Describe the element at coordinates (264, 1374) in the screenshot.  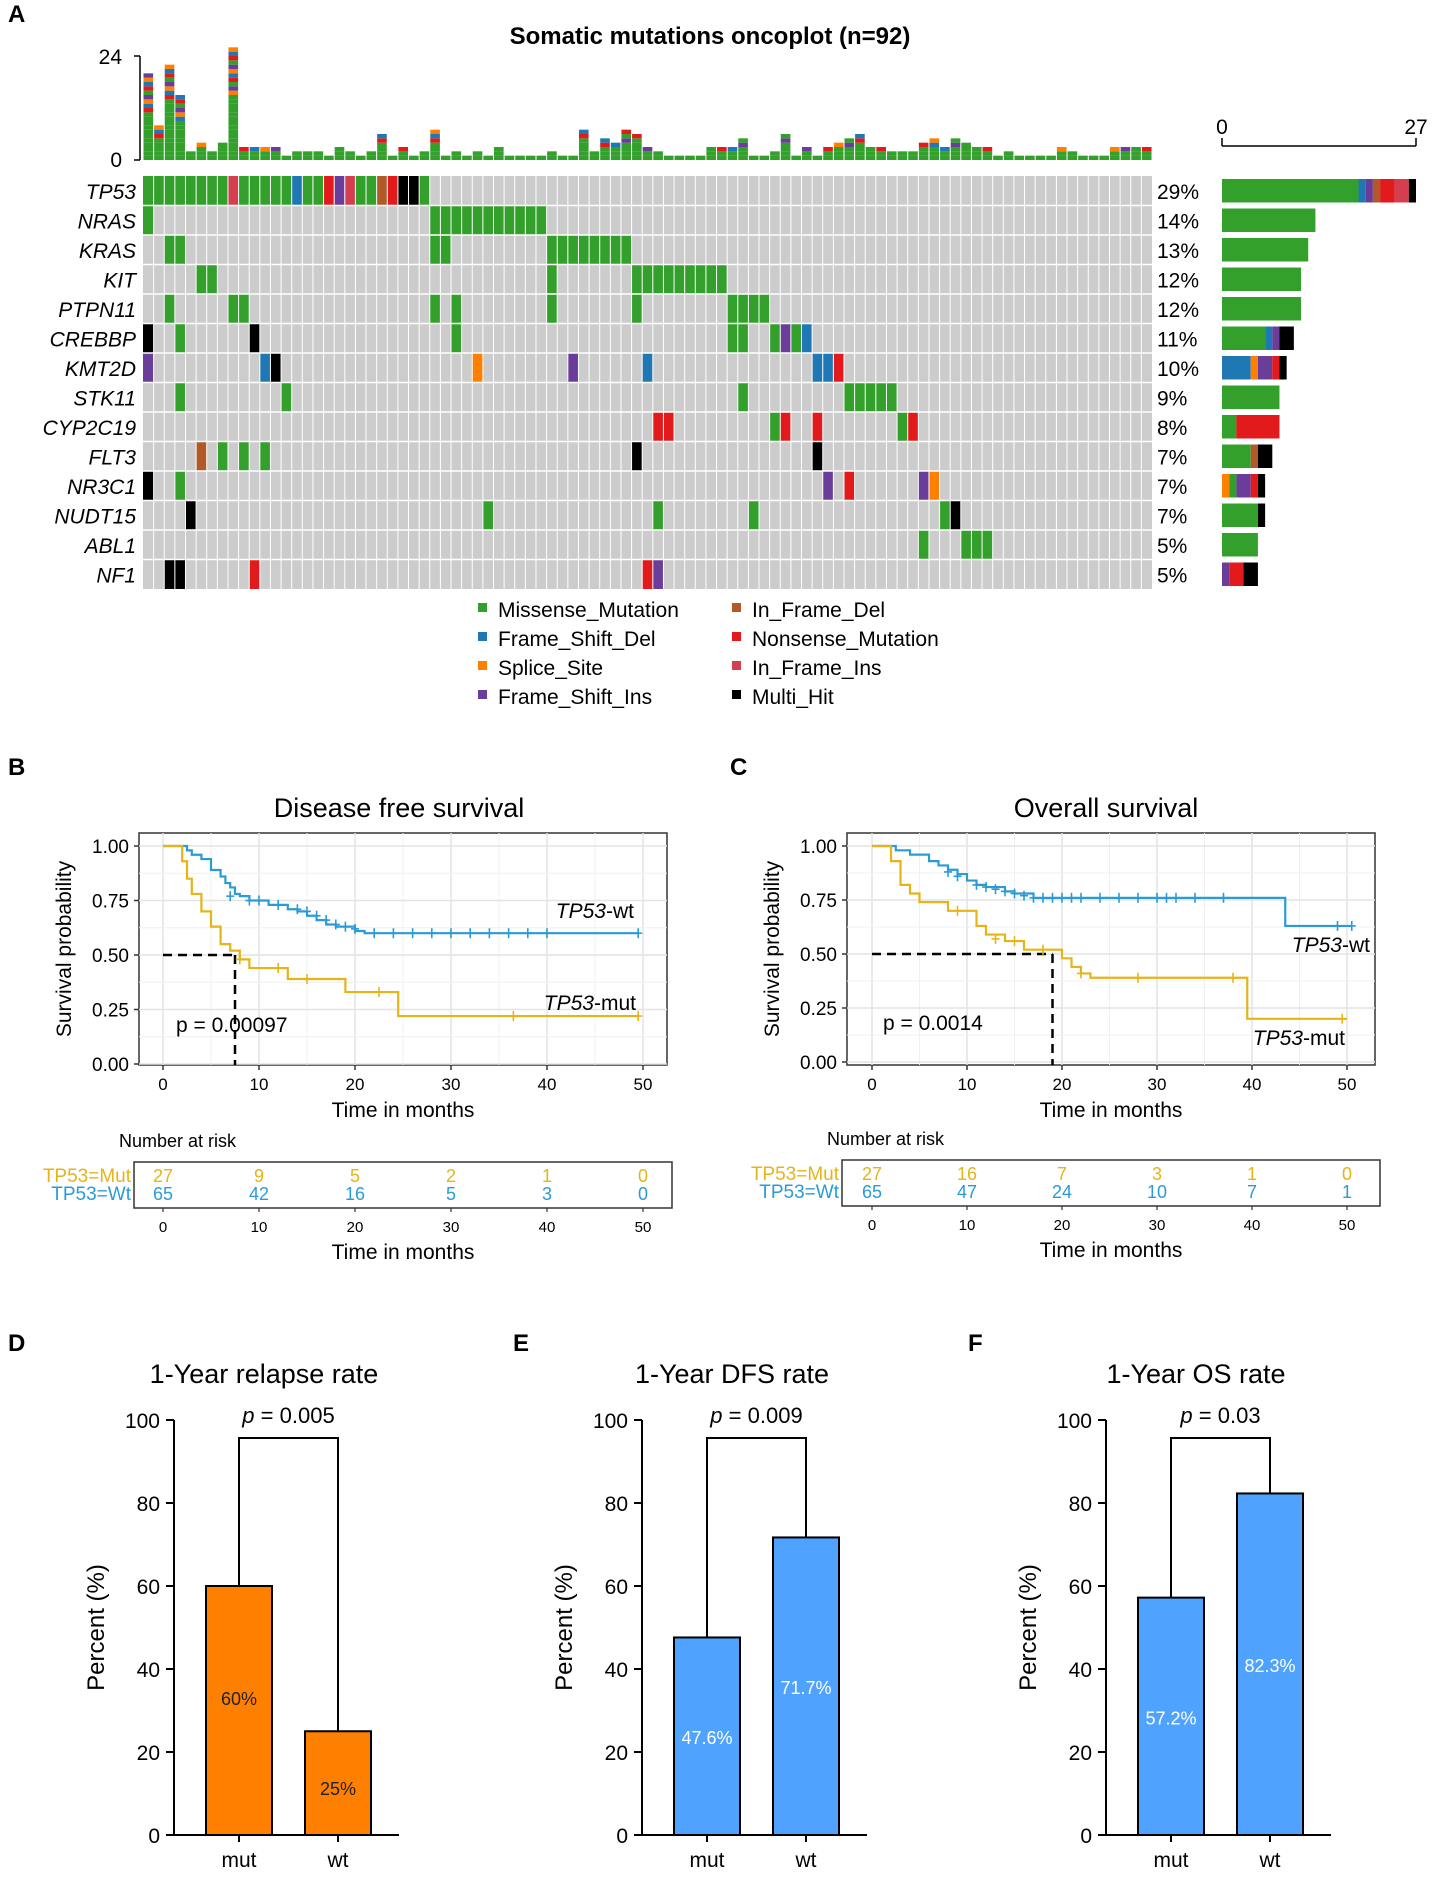
I see `bar-title: 1-Year relapse rate` at that location.